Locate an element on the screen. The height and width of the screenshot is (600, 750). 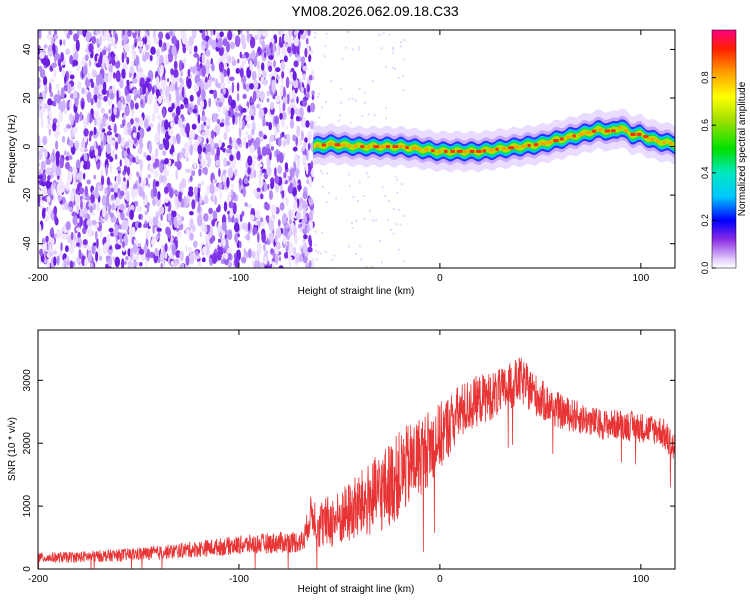
colorbar-tick-label: 0.4 is located at coordinates (705, 173).